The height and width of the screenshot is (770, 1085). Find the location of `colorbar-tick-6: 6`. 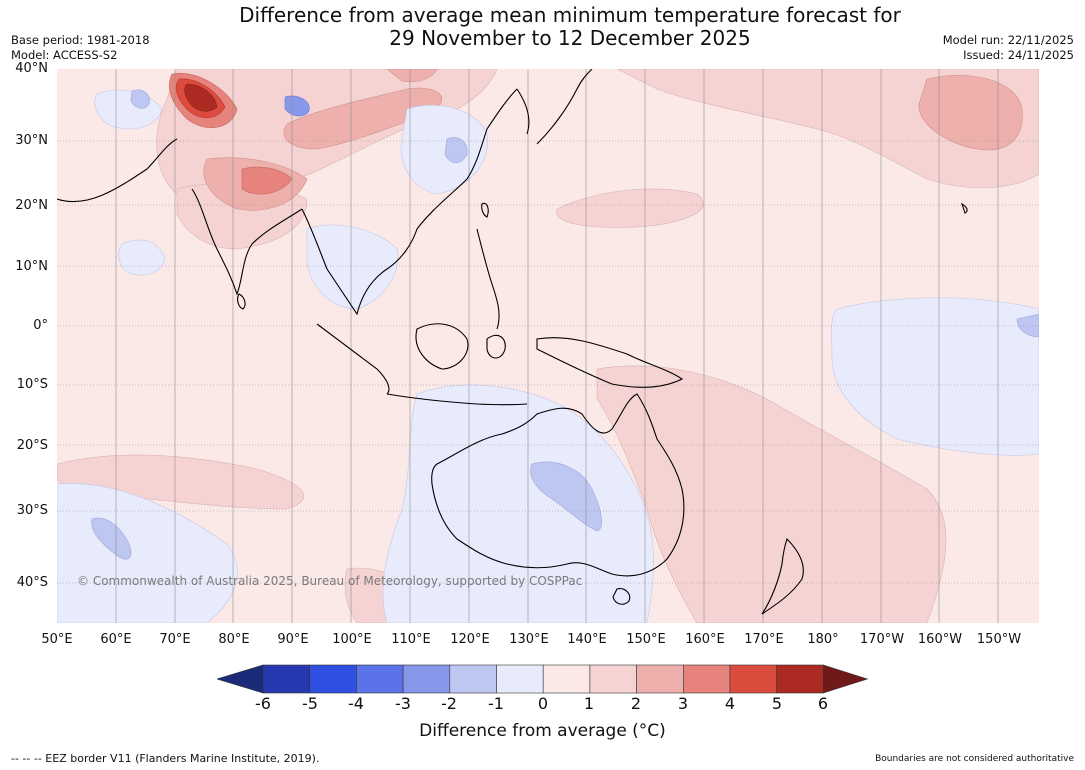

colorbar-tick-6: 6 is located at coordinates (823, 703).